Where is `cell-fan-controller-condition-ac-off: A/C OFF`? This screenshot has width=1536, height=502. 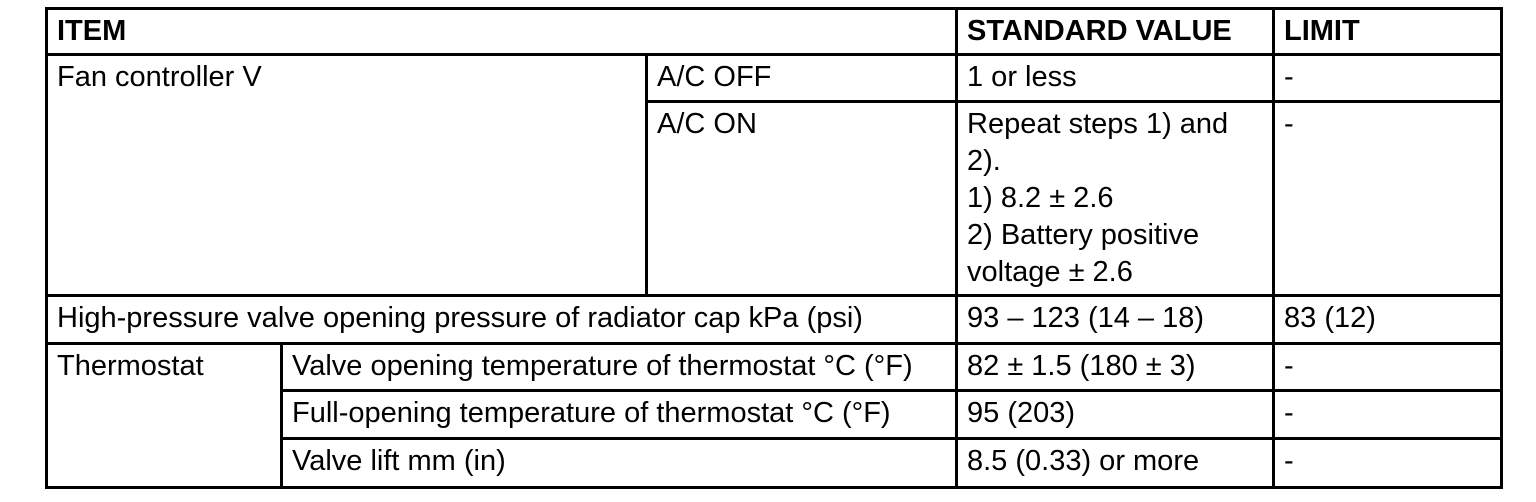
cell-fan-controller-condition-ac-off: A/C OFF is located at coordinates (801, 78).